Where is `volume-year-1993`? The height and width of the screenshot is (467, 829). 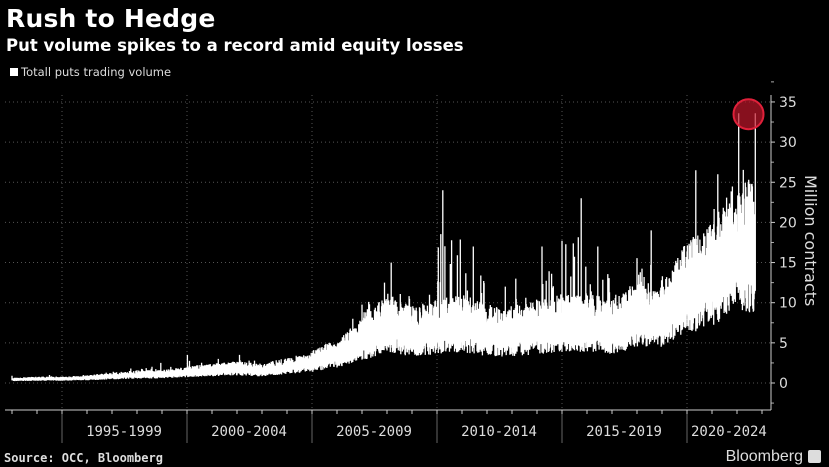
volume-year-1993 is located at coordinates (24, 378).